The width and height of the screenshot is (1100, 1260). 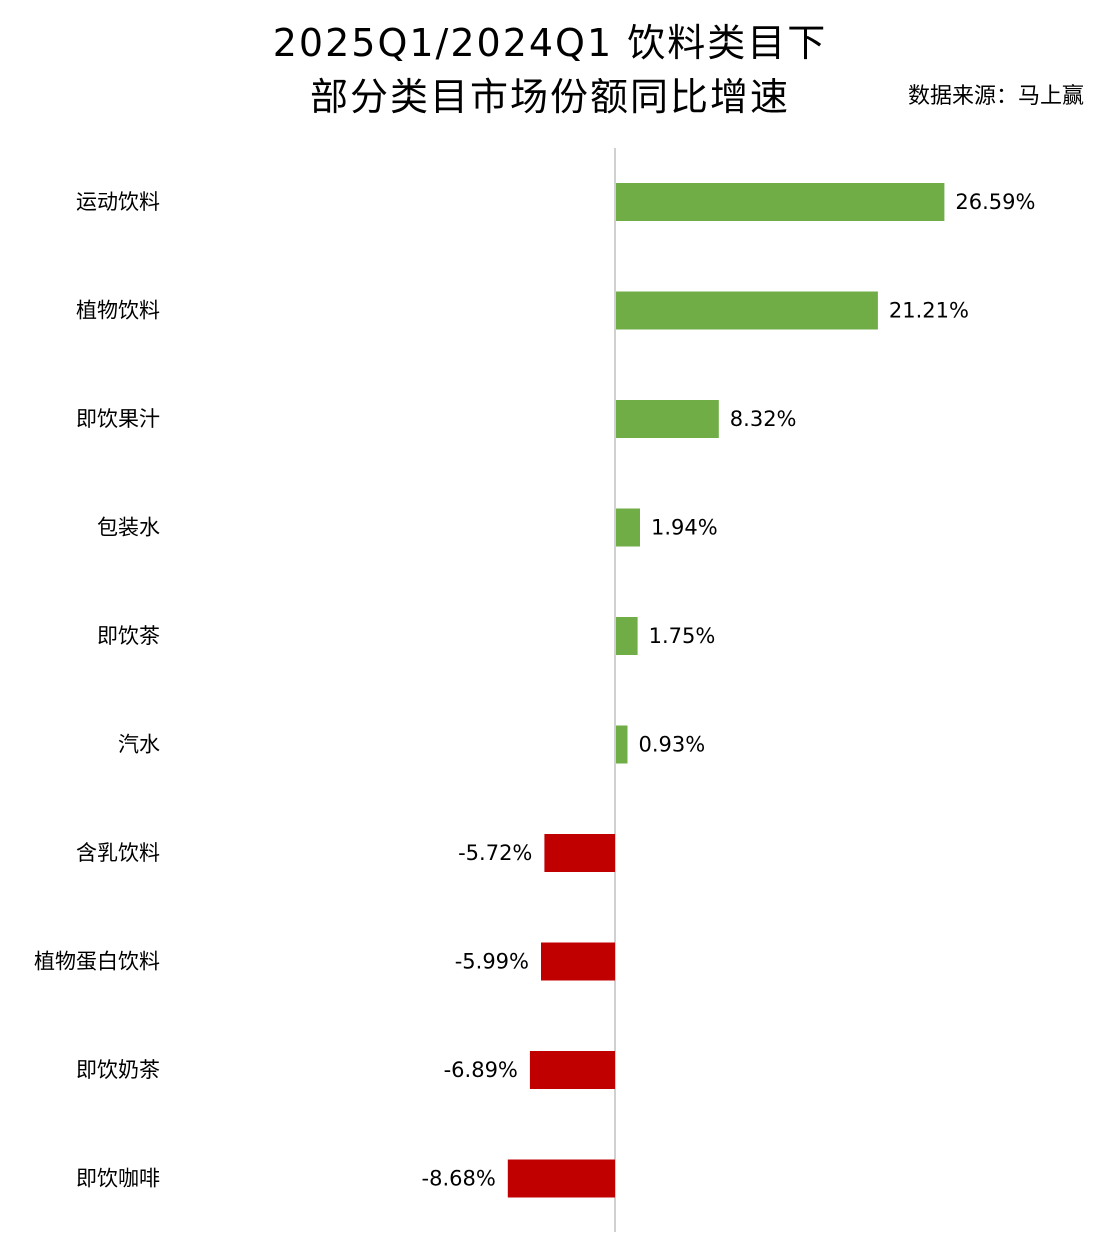 I want to click on chart-title-line-2: 部分类目市场份额同比增速, so click(x=549, y=97).